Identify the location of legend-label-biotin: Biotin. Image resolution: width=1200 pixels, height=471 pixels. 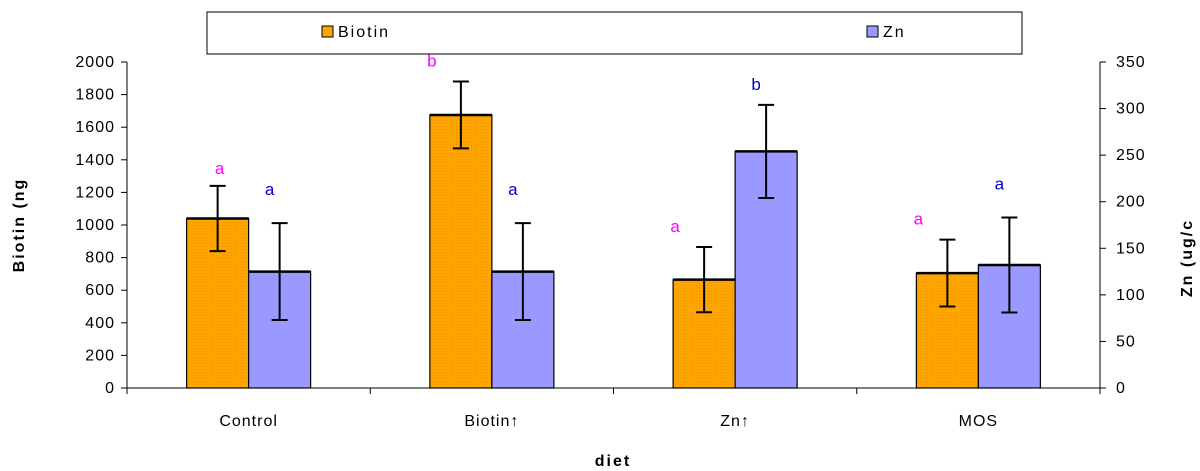
(364, 32).